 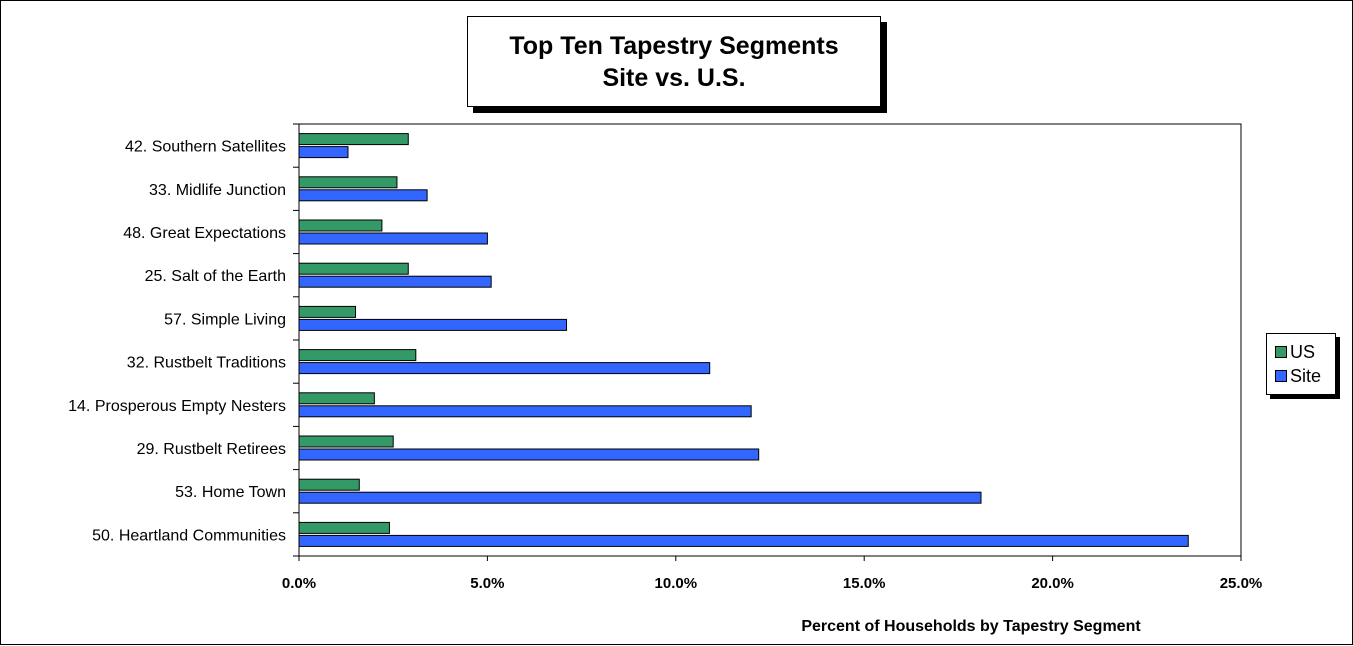 I want to click on legend: US Site, so click(x=1301, y=364).